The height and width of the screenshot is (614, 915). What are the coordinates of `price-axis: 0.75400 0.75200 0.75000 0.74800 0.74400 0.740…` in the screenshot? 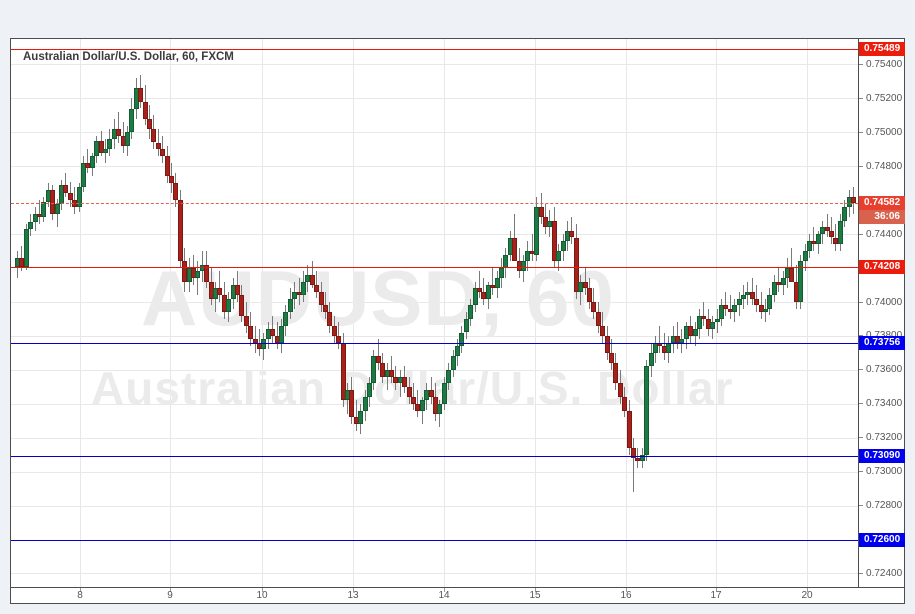 It's located at (881, 313).